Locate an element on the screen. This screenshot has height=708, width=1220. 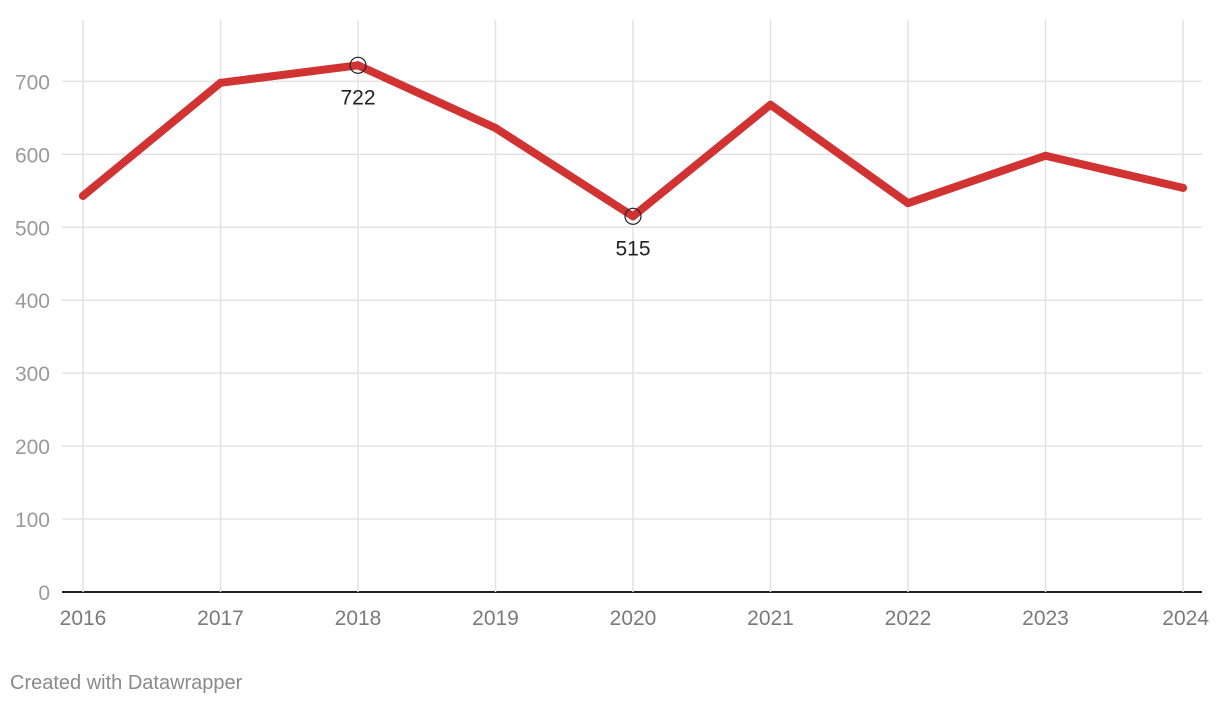
y-tick-label: 600 is located at coordinates (32, 155).